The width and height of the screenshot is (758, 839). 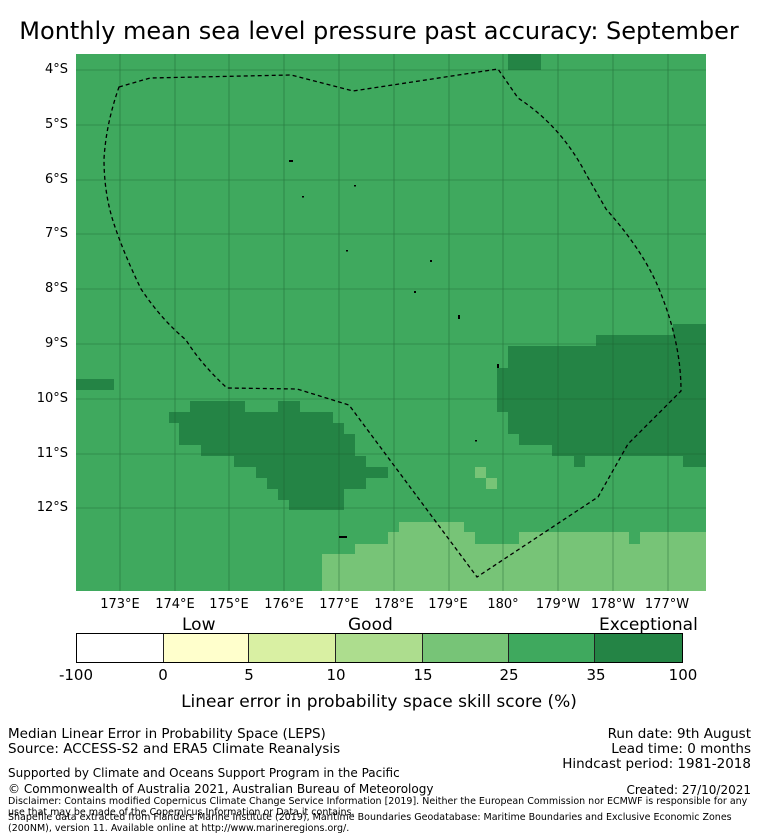 What do you see at coordinates (76, 675) in the screenshot?
I see `colorbar-tick: -100` at bounding box center [76, 675].